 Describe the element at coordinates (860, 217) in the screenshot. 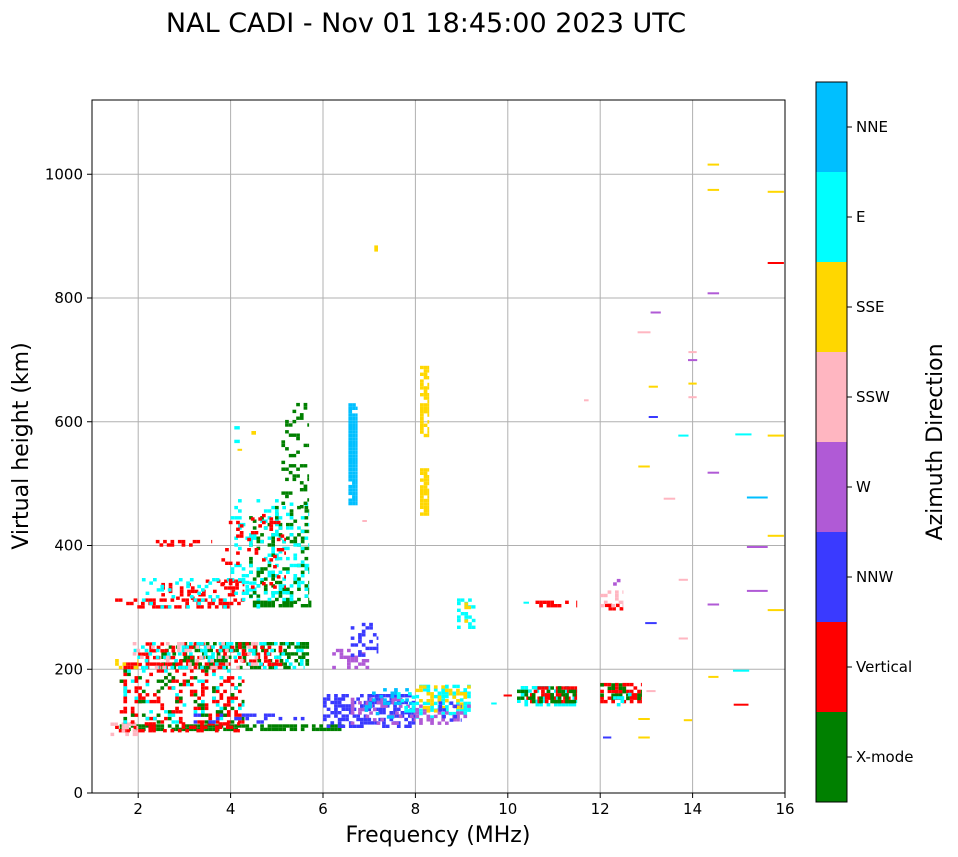

I see `colorbar-label: E` at that location.